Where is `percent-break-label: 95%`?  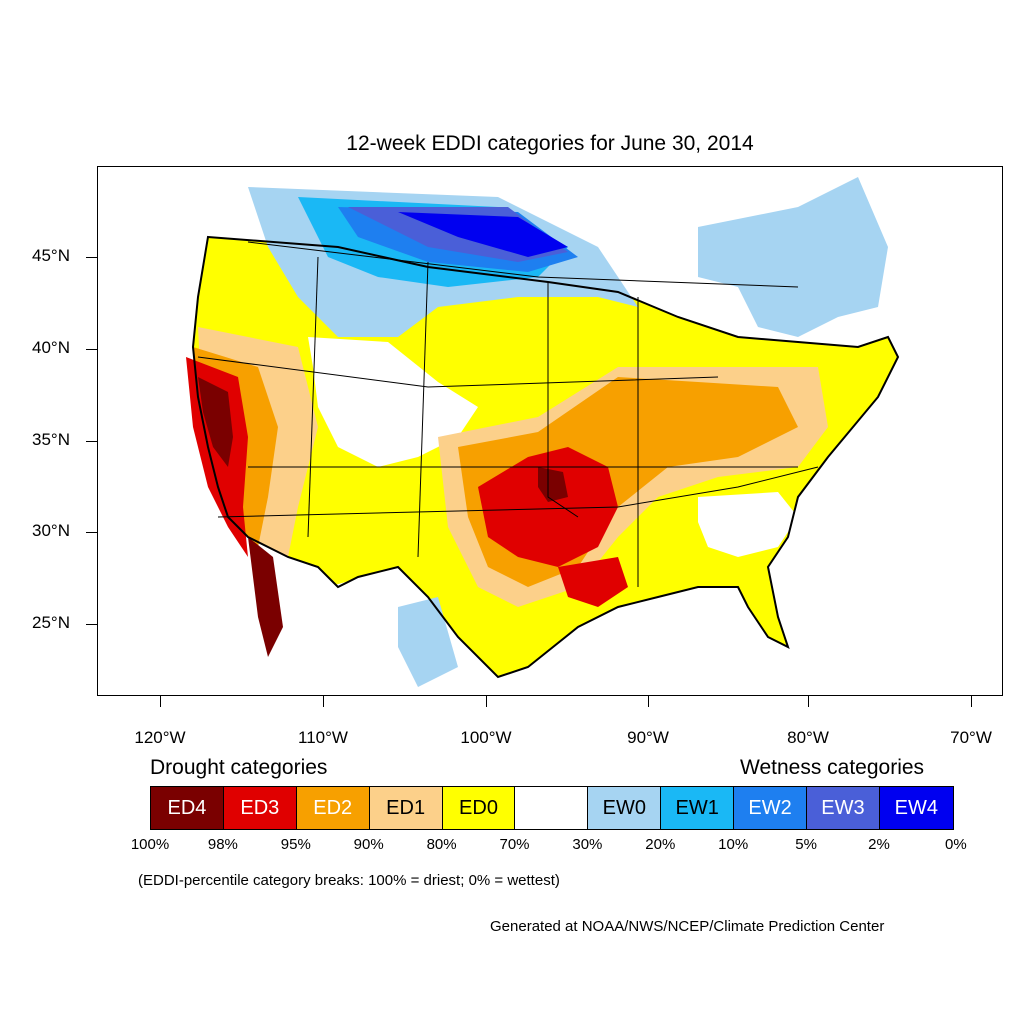
percent-break-label: 95% is located at coordinates (295, 844).